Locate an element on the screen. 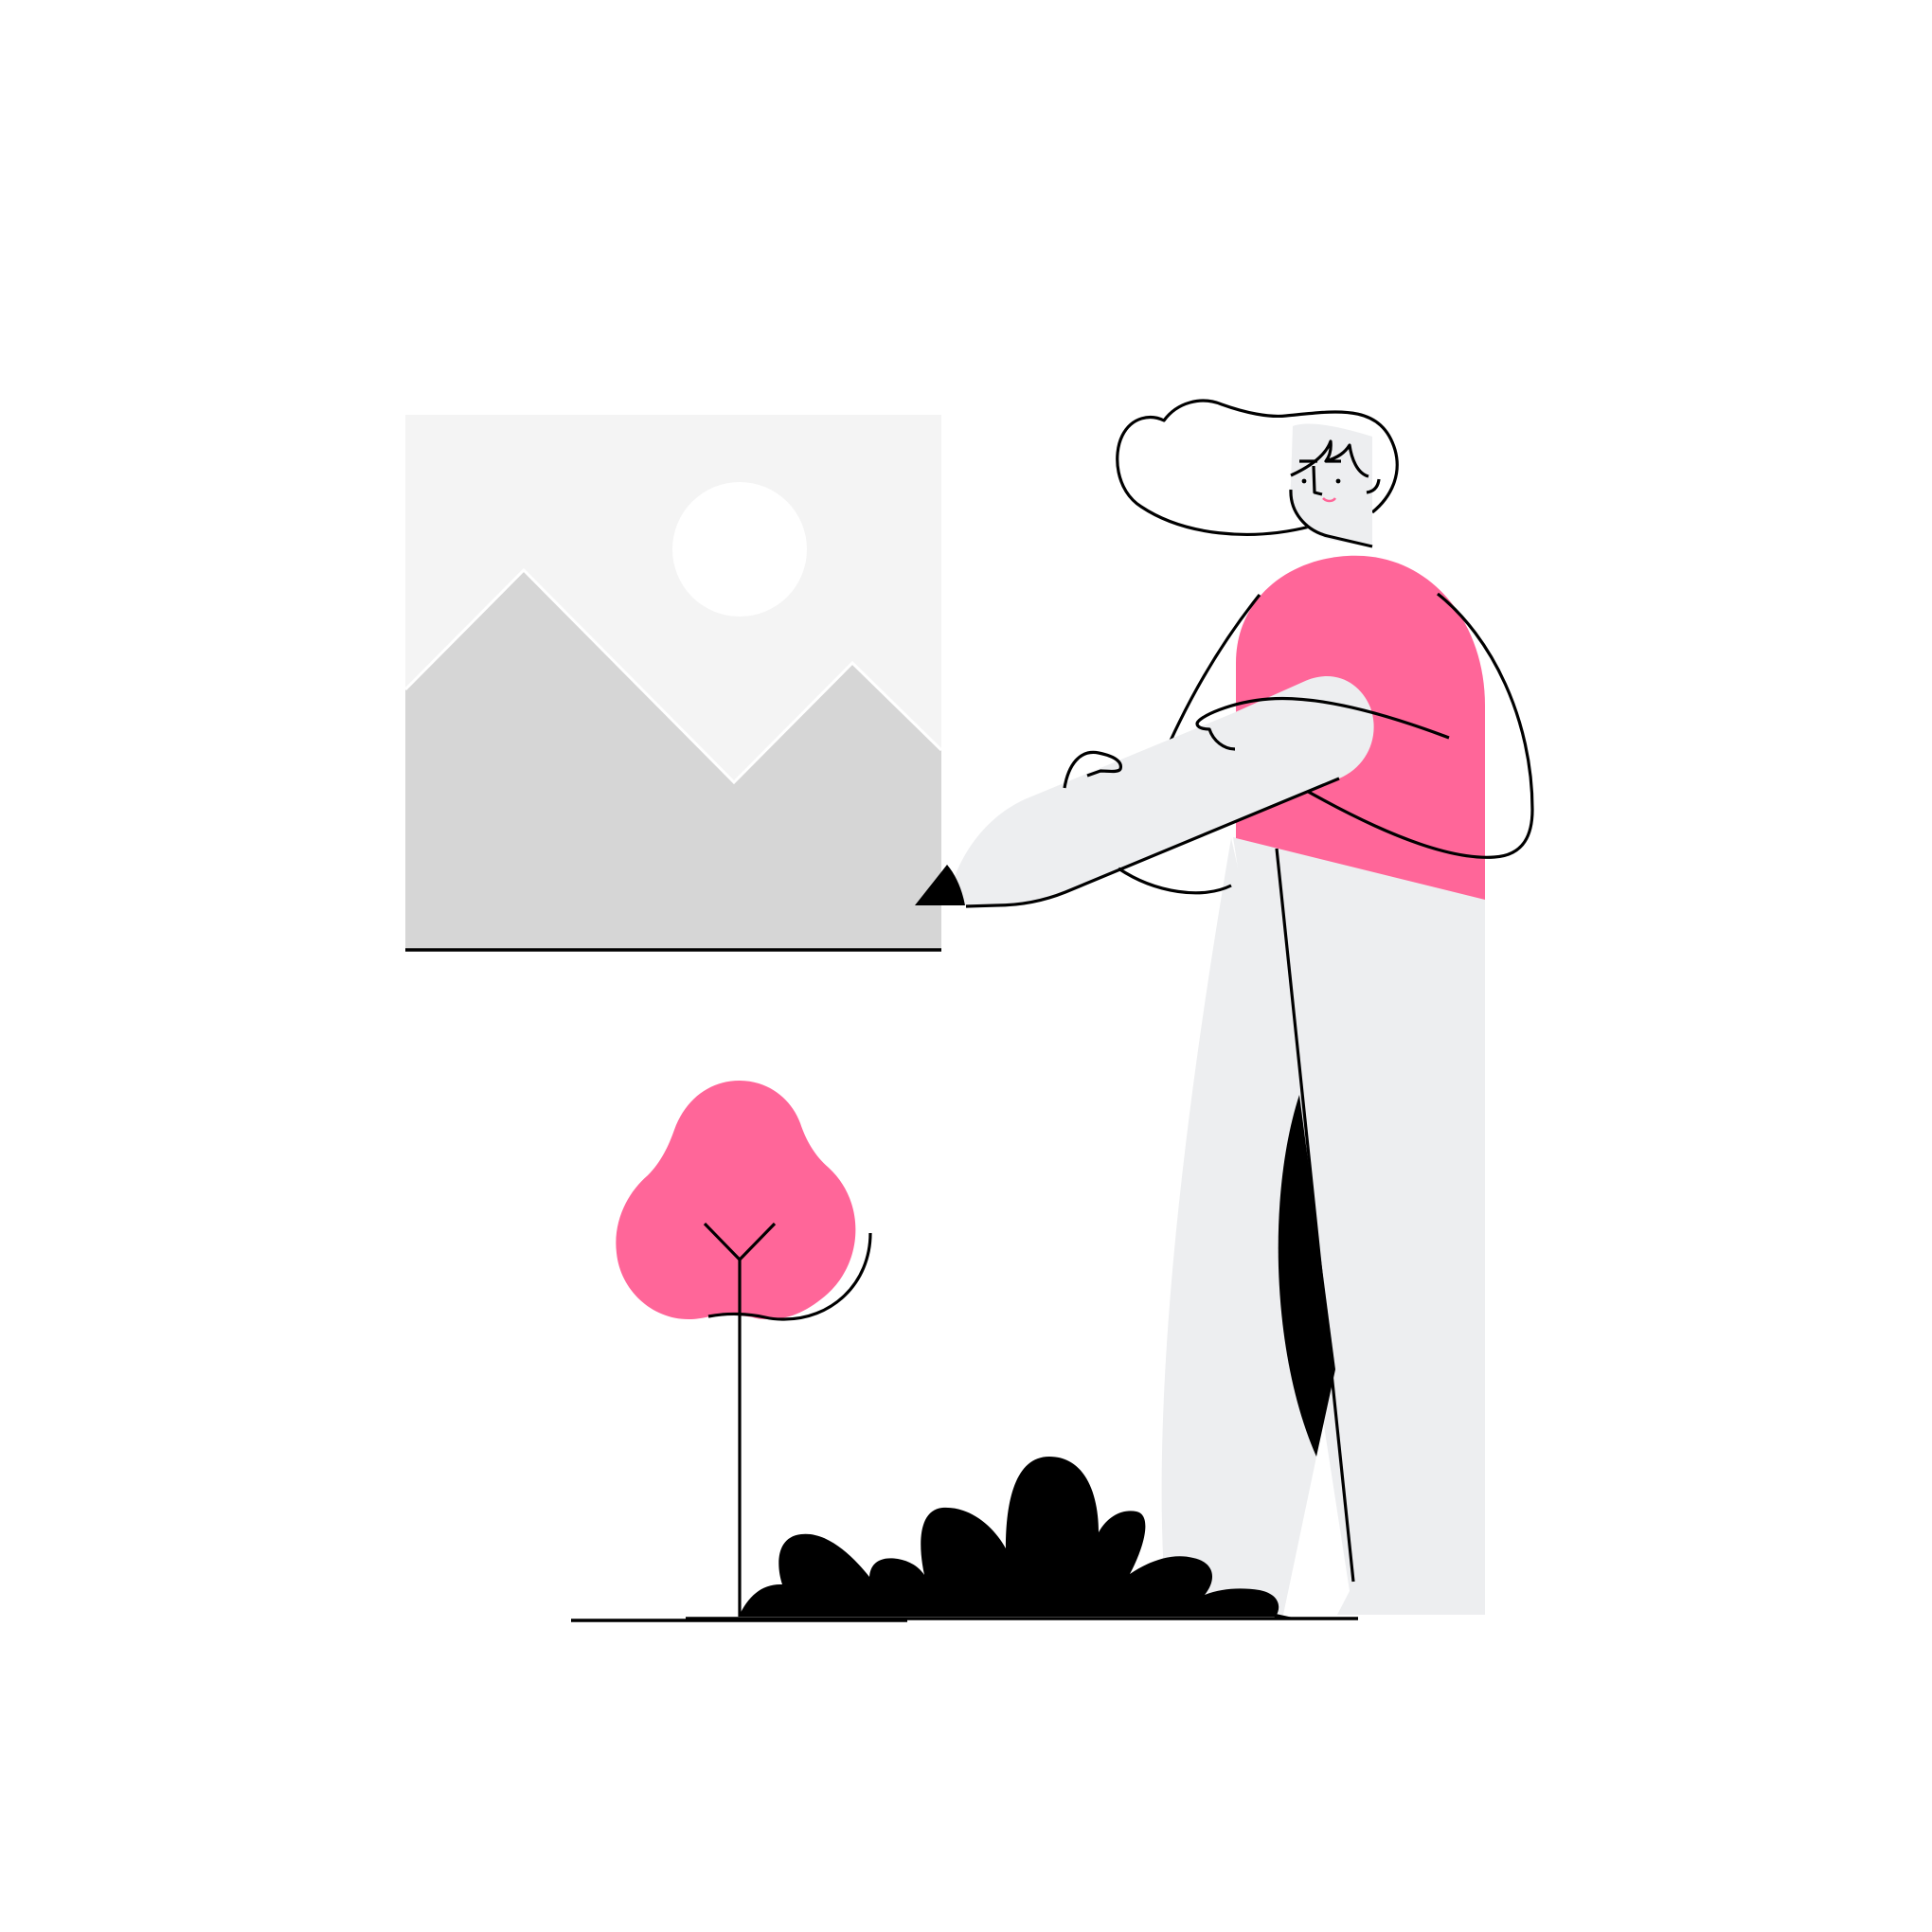 The image size is (1932, 1932). image-placeholder-icon is located at coordinates (673, 682).